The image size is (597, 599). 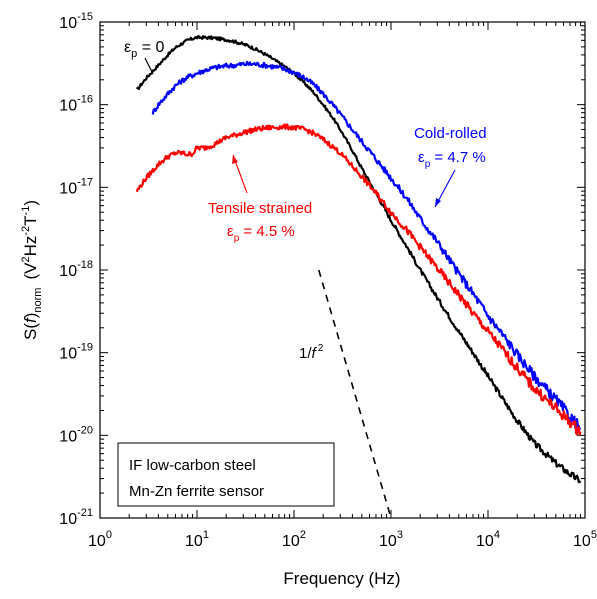 What do you see at coordinates (260, 208) in the screenshot?
I see `red-series-title: Tensile strained` at bounding box center [260, 208].